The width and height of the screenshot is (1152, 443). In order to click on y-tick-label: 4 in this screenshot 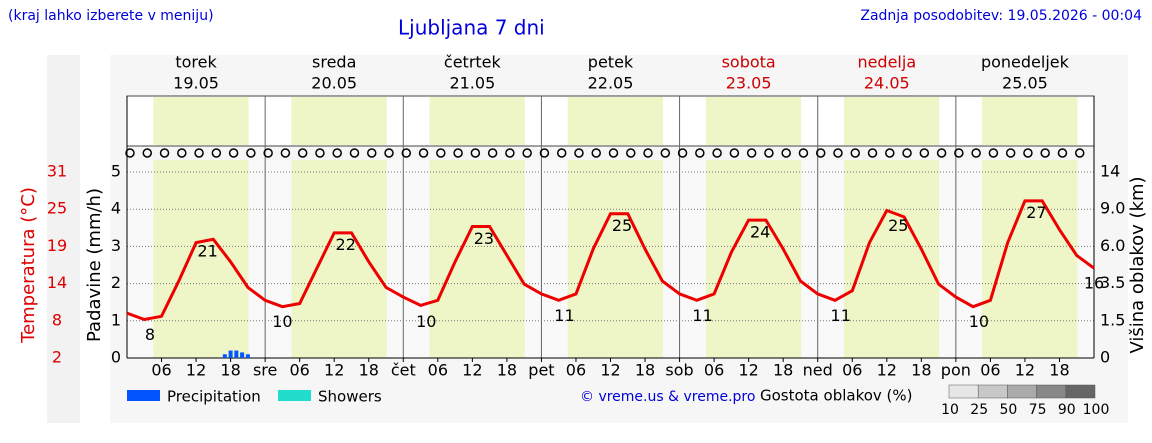, I will do `click(116, 208)`.